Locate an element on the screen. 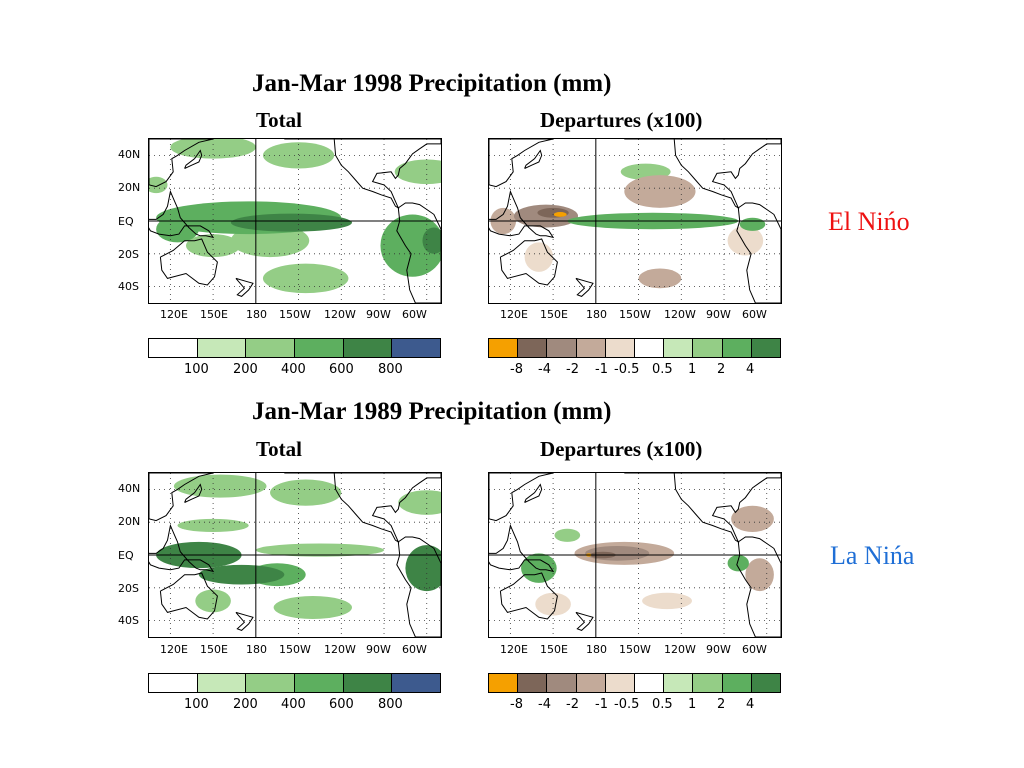 The width and height of the screenshot is (1024, 768). lon-ticks-departures-1998: 120E 150E 180 150W 120W 90W 60W is located at coordinates (634, 316).